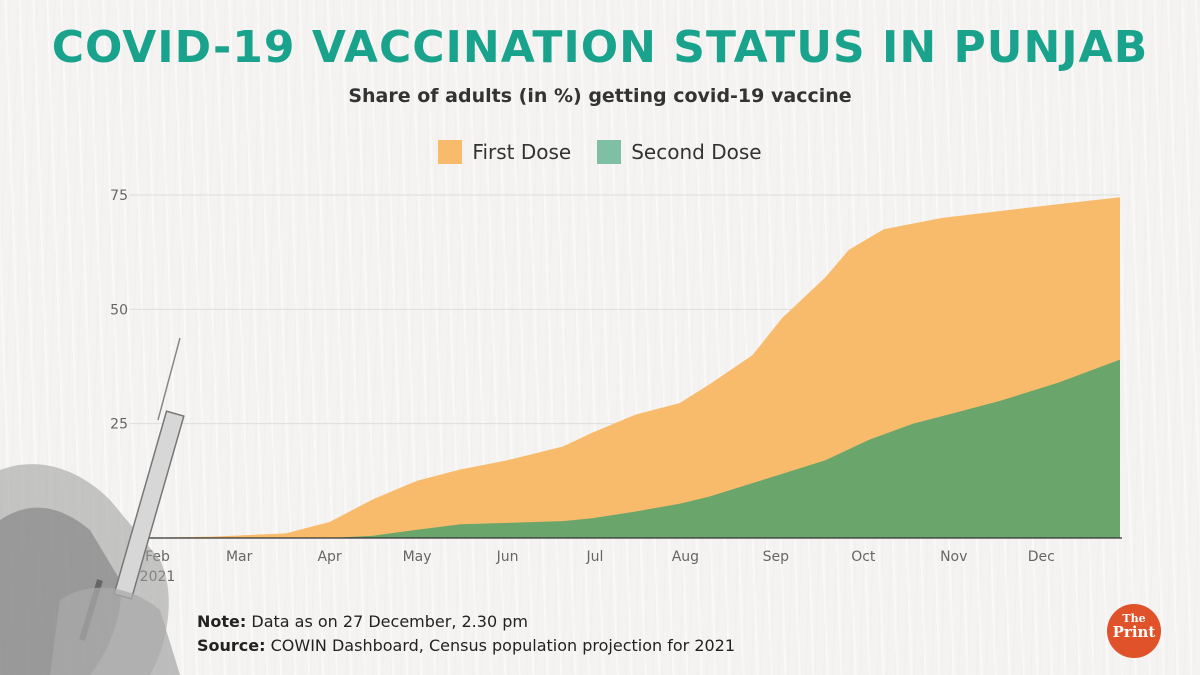 This screenshot has height=675, width=1200. I want to click on x-tick-label-aug: Aug, so click(685, 557).